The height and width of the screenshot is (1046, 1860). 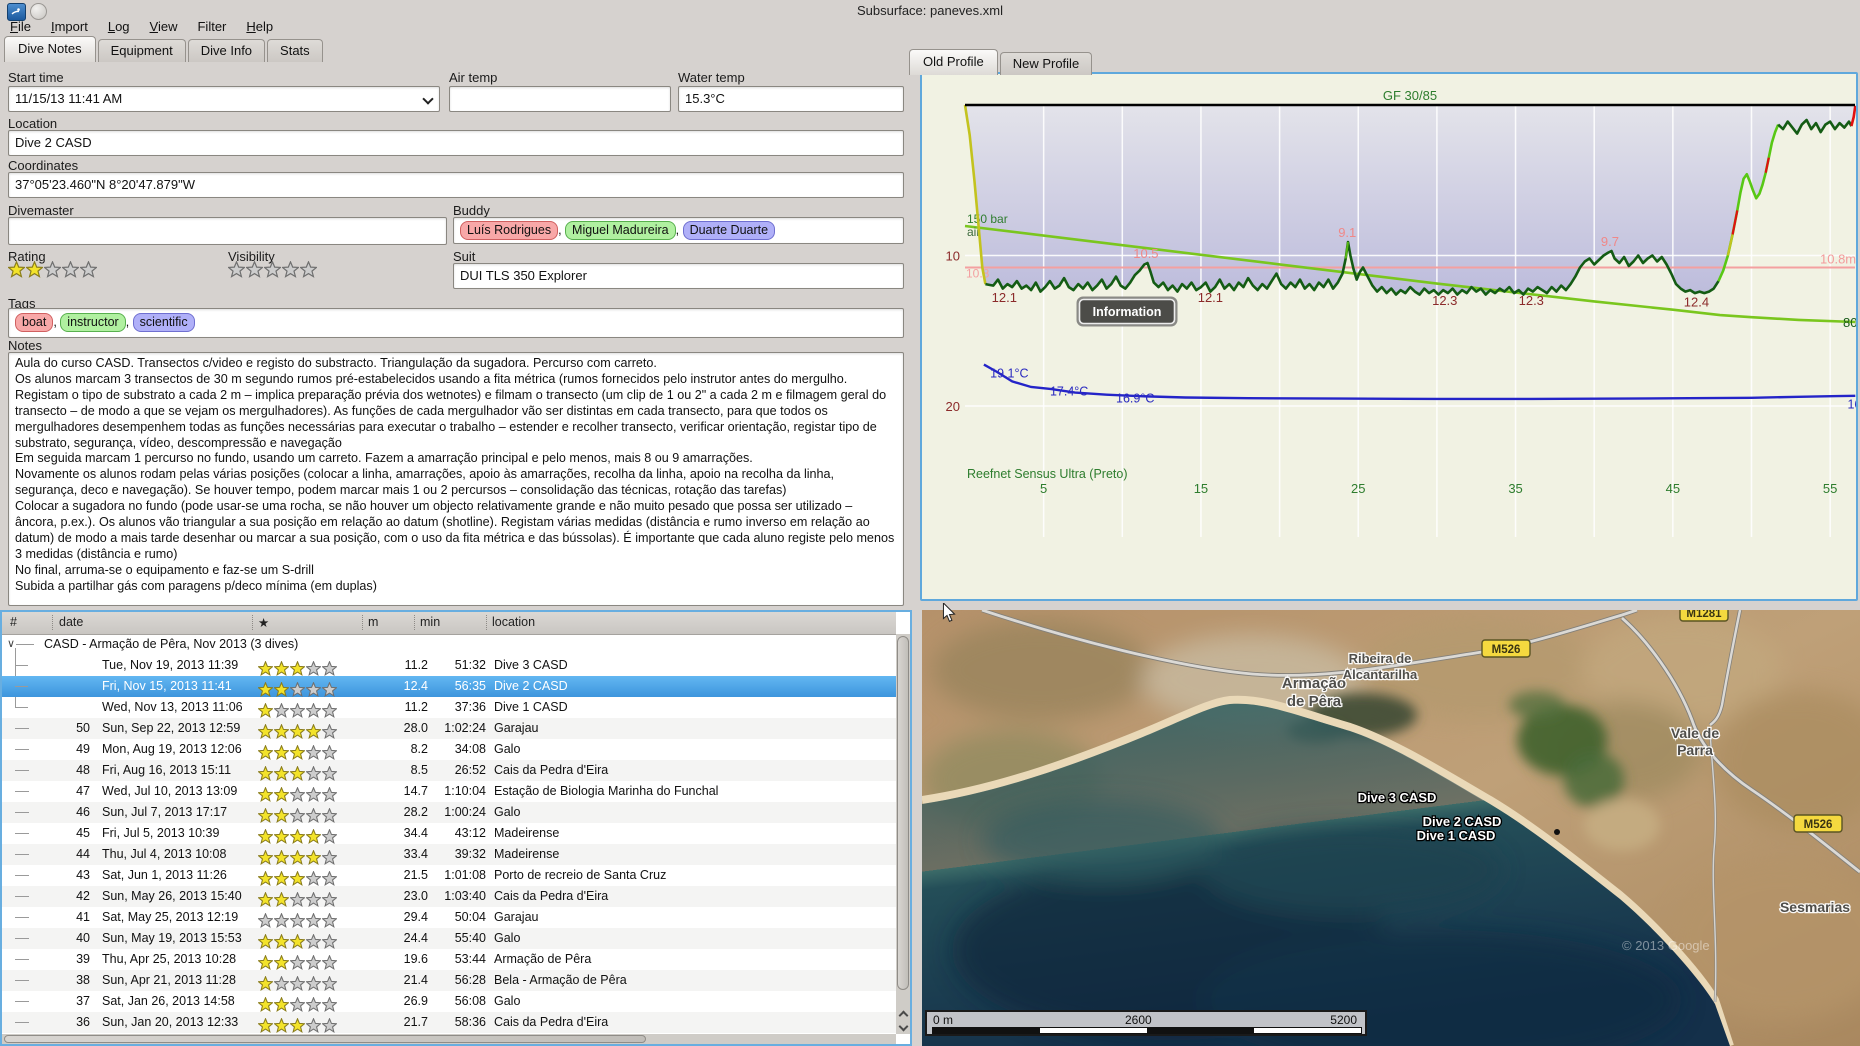 What do you see at coordinates (1046, 63) in the screenshot?
I see `tab-new-profile: New Profile` at bounding box center [1046, 63].